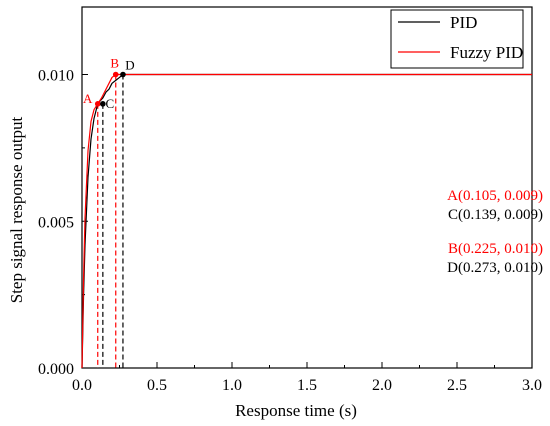 The height and width of the screenshot is (426, 550). I want to click on legend-label-fuzzy-pid: Fuzzy PID, so click(486, 52).